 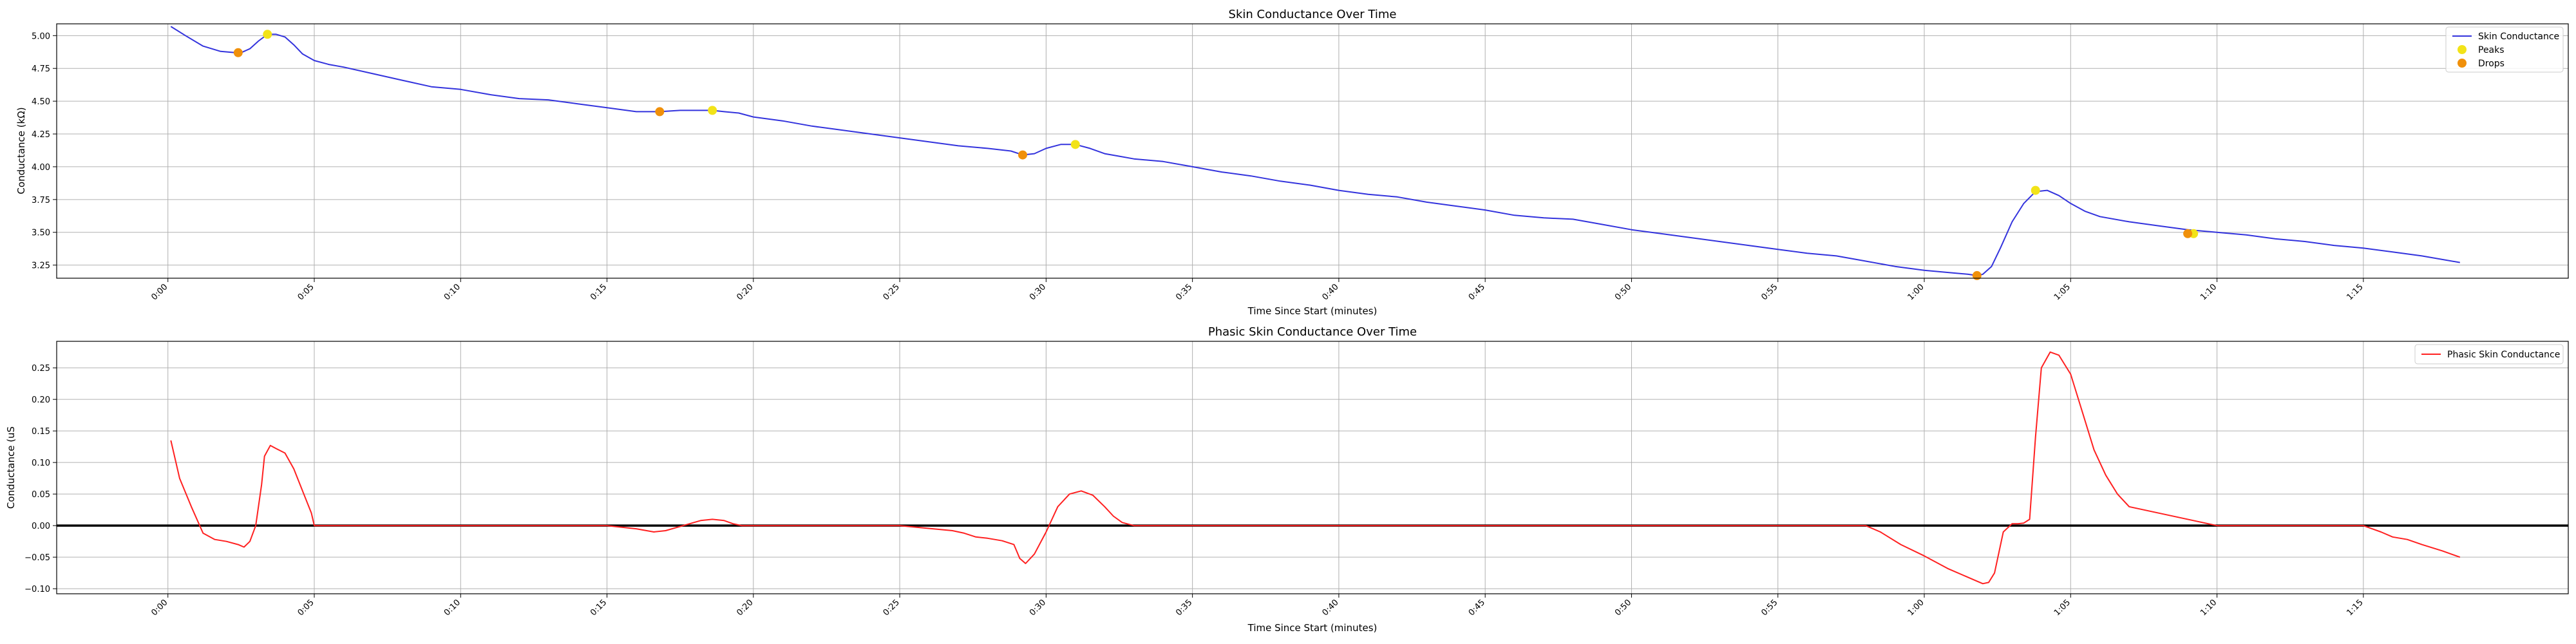 What do you see at coordinates (21, 151) in the screenshot?
I see `y-axis-label: Conductance (kΩ)` at bounding box center [21, 151].